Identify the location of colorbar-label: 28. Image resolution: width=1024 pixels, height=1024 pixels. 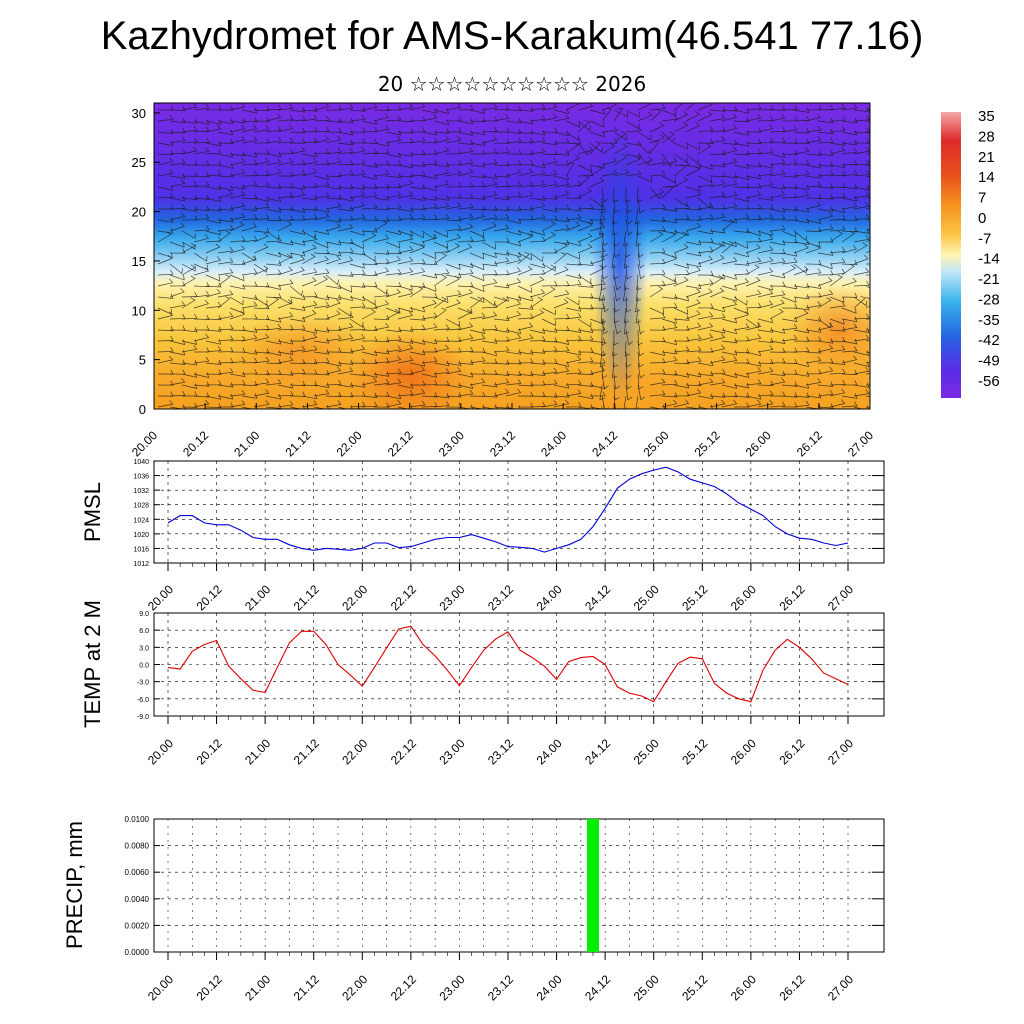
(986, 136).